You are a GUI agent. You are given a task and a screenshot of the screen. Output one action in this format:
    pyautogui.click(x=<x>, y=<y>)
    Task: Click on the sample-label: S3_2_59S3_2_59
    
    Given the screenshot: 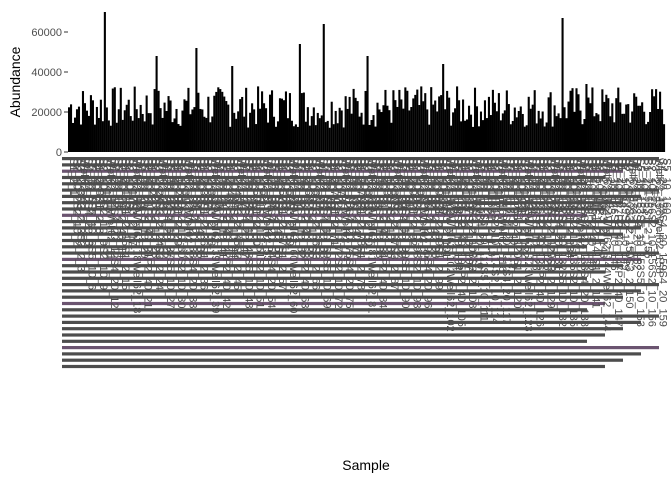 What is the action you would take?
    pyautogui.click(x=289, y=202)
    